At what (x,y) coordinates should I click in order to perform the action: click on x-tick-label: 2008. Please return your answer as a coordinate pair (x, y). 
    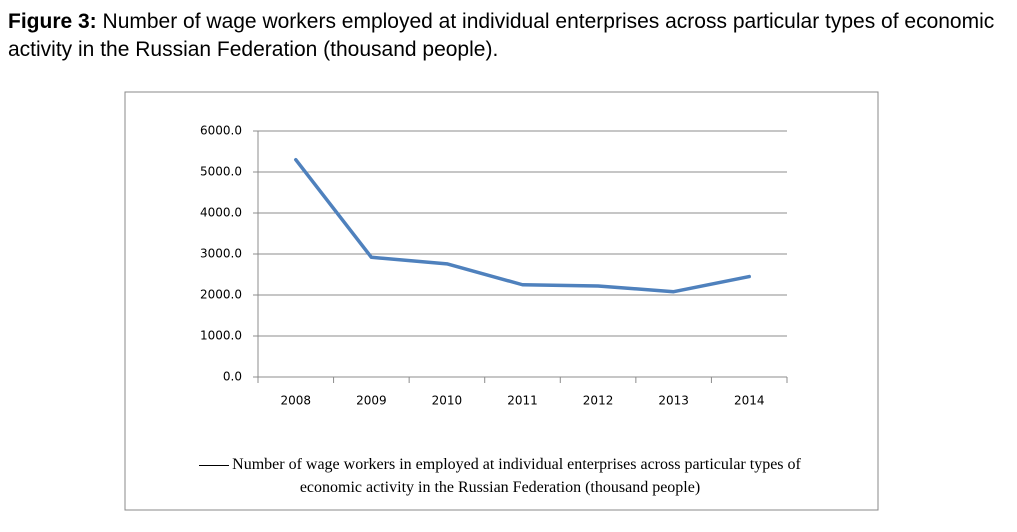
    Looking at the image, I should click on (296, 401).